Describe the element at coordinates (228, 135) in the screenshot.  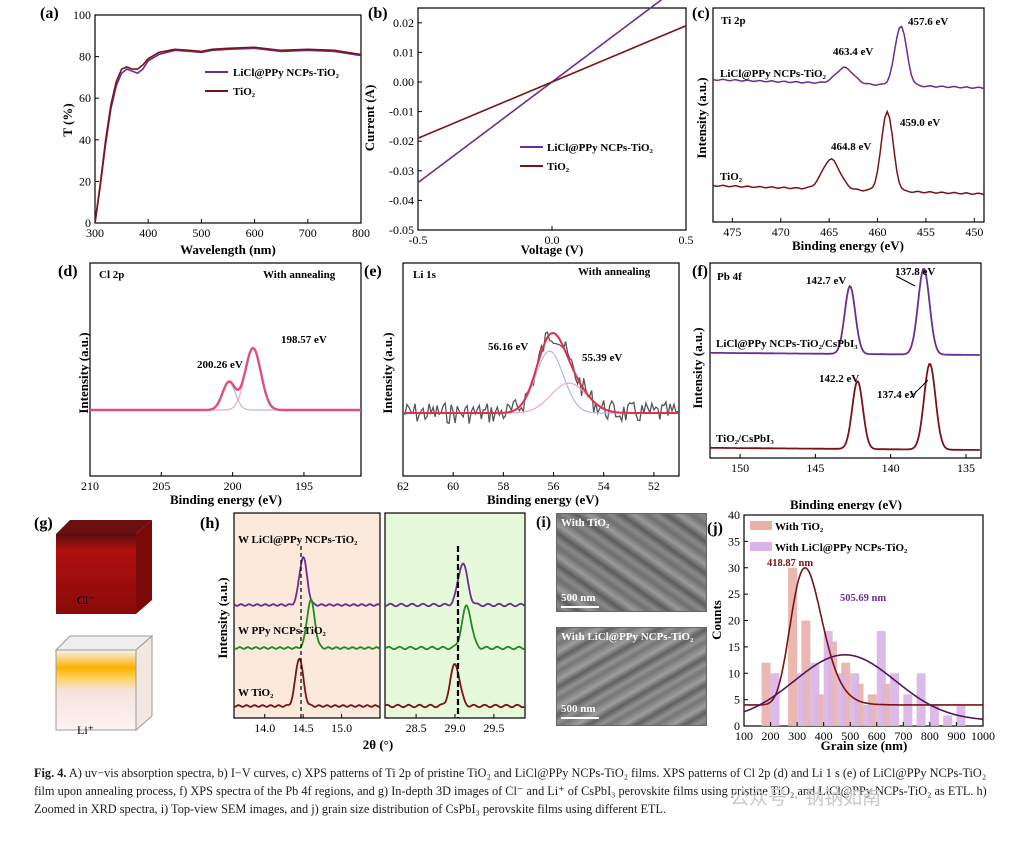
I see `panel-a-series-licl` at that location.